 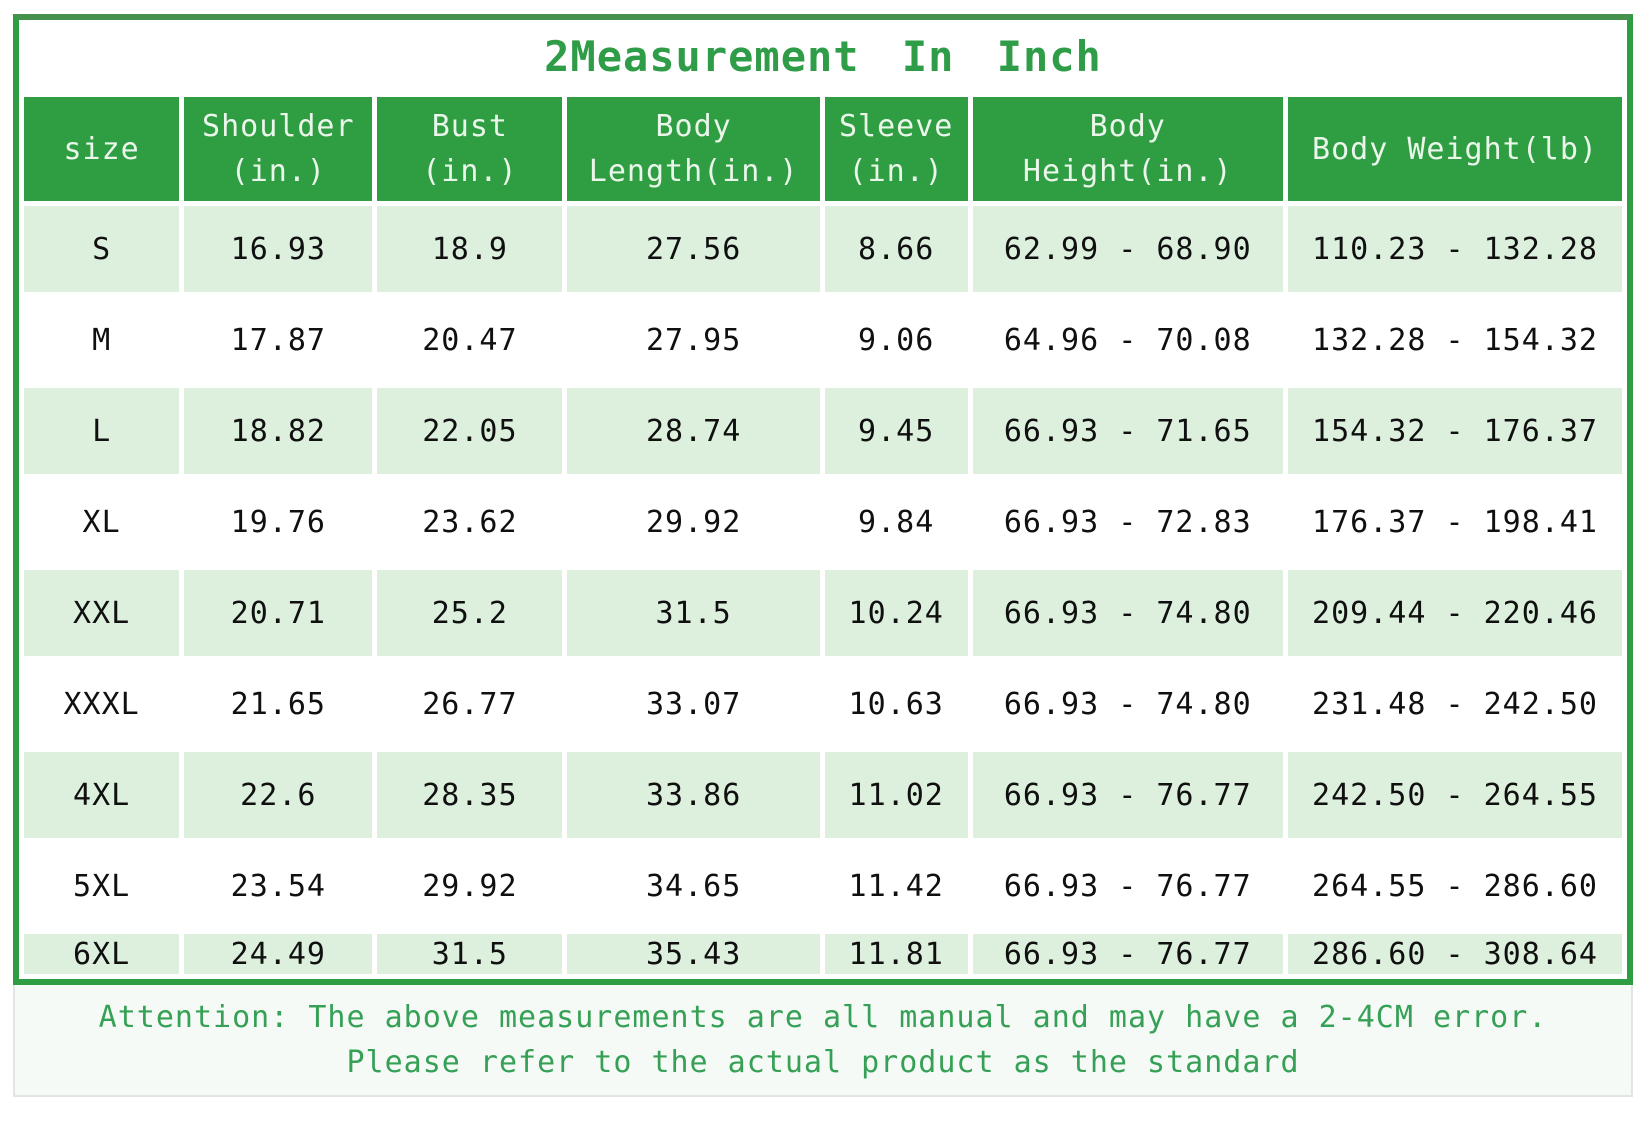 I want to click on value-cell: 17.87, so click(x=278, y=340).